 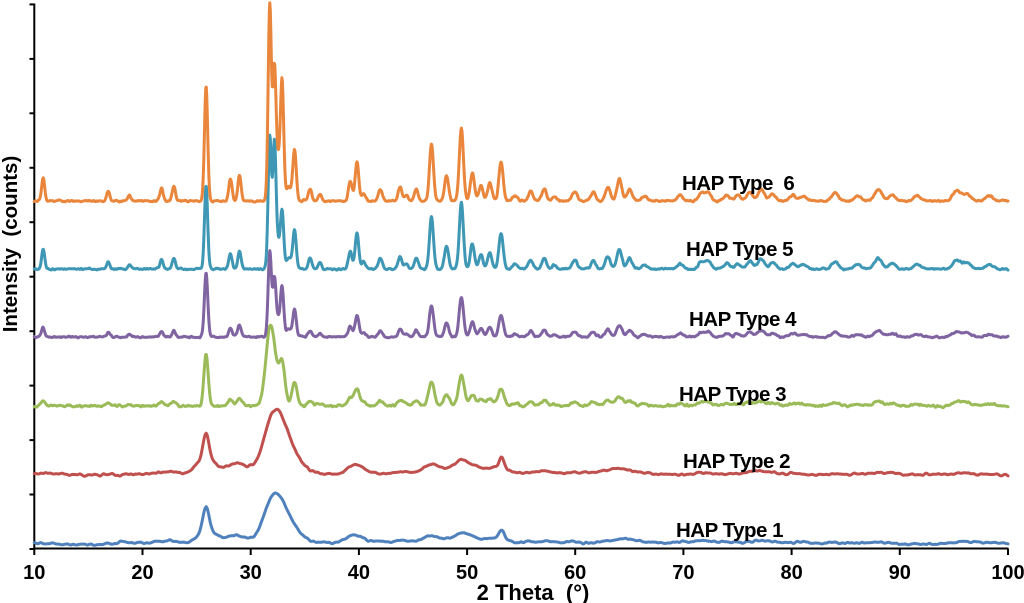 What do you see at coordinates (142, 573) in the screenshot?
I see `svg-text: 20` at bounding box center [142, 573].